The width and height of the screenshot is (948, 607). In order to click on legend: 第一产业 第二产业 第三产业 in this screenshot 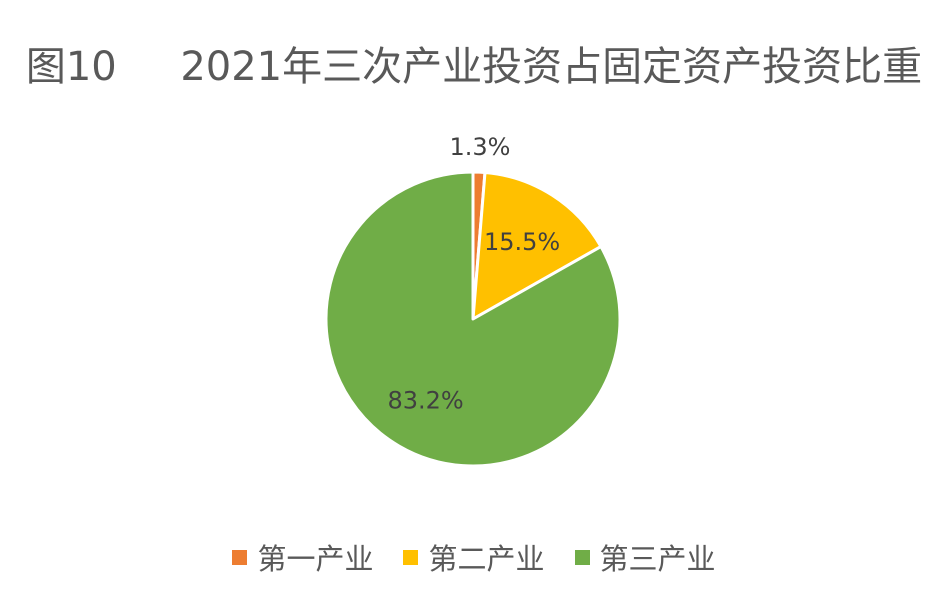, I will do `click(474, 557)`.